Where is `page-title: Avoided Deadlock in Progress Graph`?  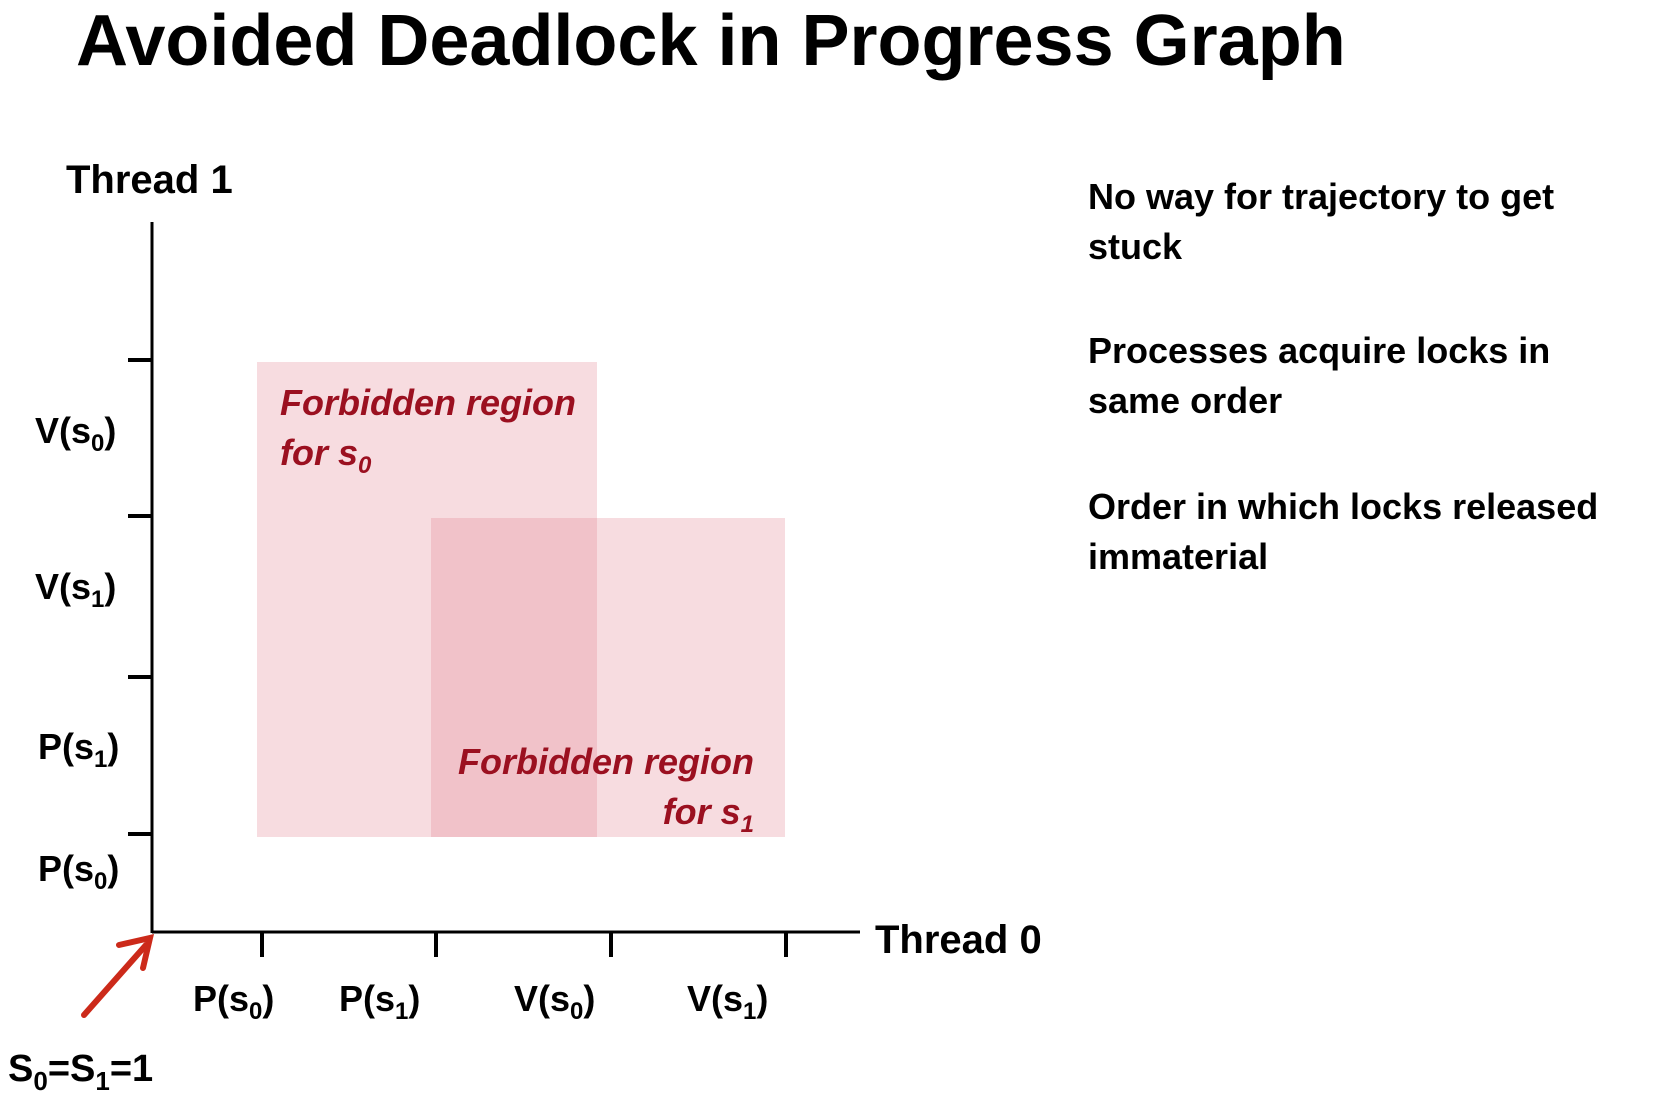 page-title: Avoided Deadlock in Progress Graph is located at coordinates (711, 41).